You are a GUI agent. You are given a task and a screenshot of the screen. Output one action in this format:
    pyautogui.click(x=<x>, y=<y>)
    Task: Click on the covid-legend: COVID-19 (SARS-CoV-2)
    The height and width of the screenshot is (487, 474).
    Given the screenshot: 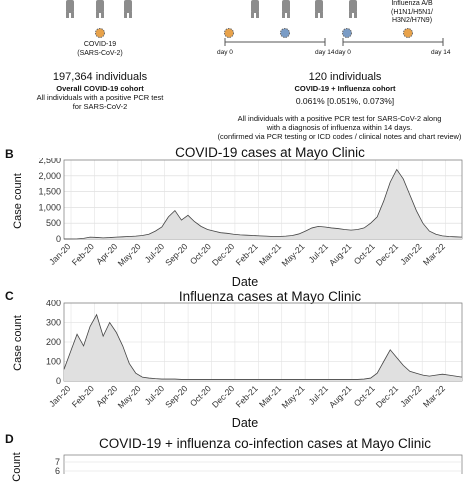 What is the action you would take?
    pyautogui.click(x=100, y=49)
    